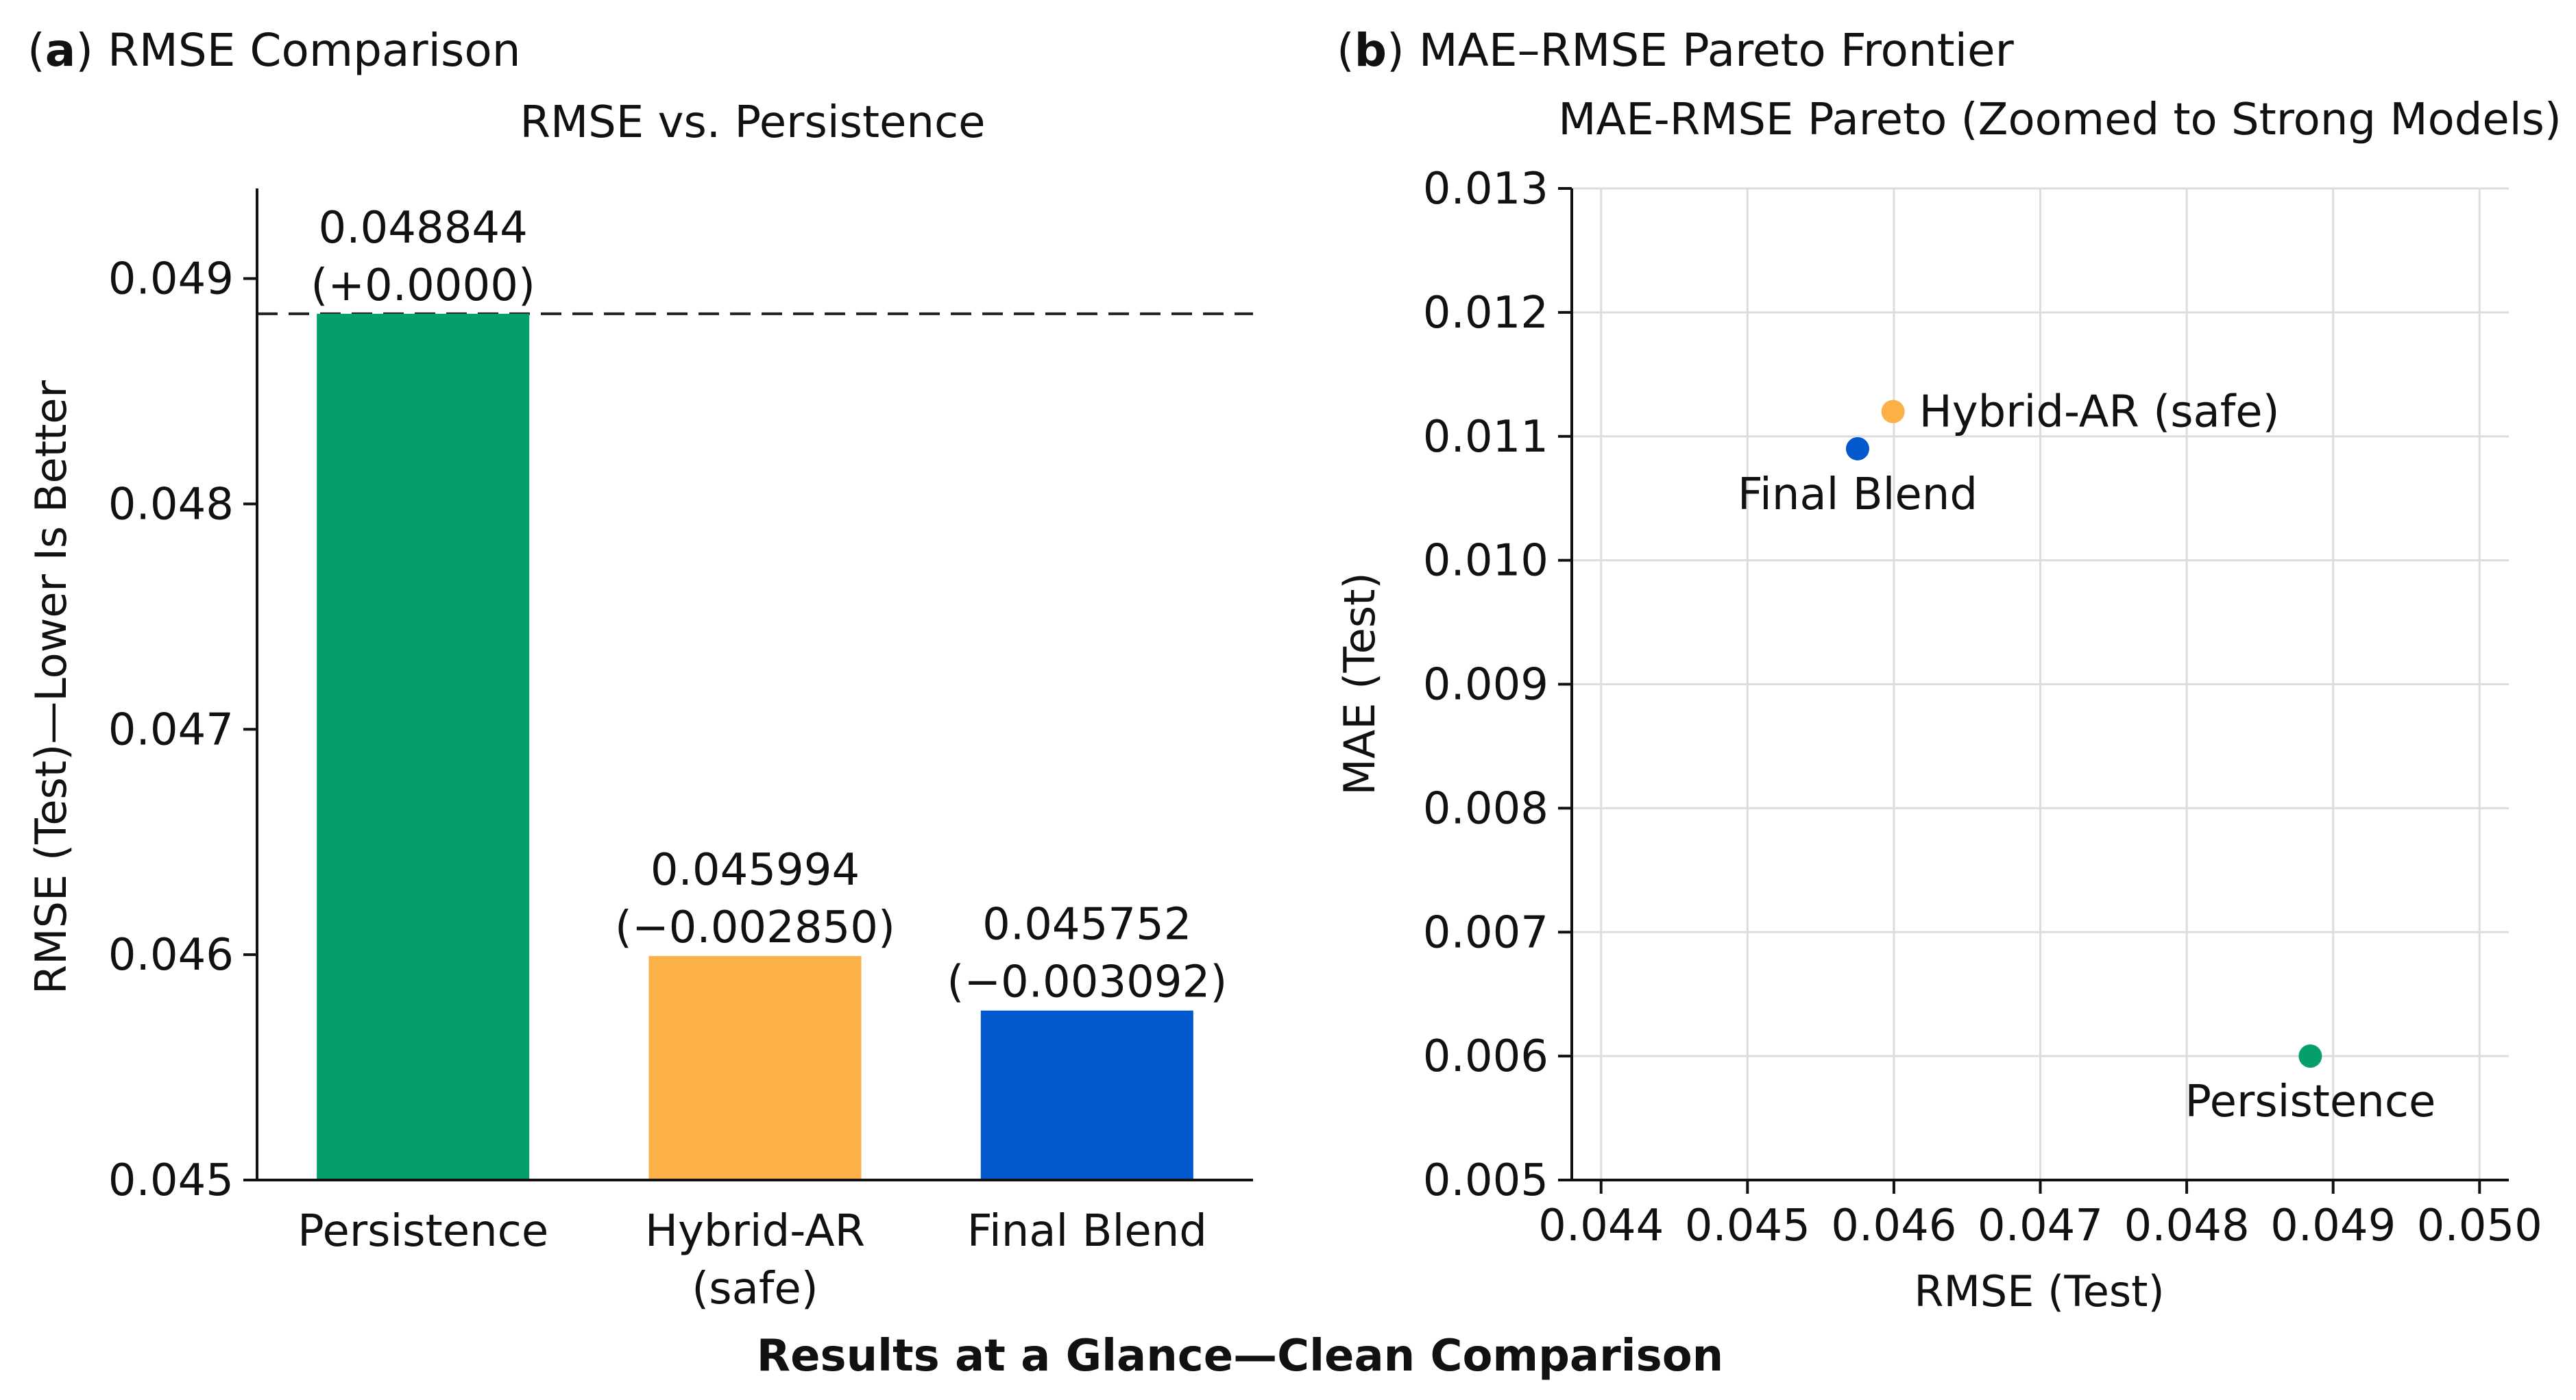 Image resolution: width=2576 pixels, height=1400 pixels. Describe the element at coordinates (2099, 412) in the screenshot. I see `scatter-point-label: Hybrid-AR (safe)` at that location.